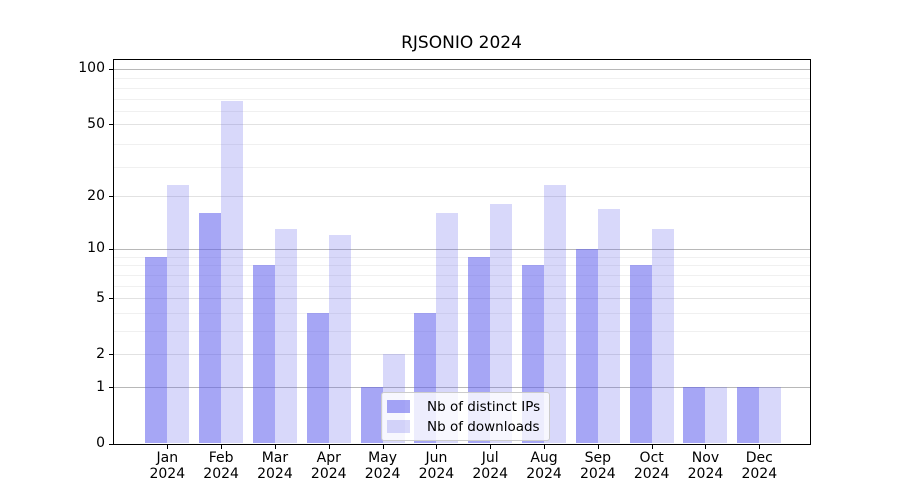 This screenshot has width=900, height=500. Describe the element at coordinates (705, 466) in the screenshot. I see `x-tick-label-nov-2024: Nov 2024` at that location.